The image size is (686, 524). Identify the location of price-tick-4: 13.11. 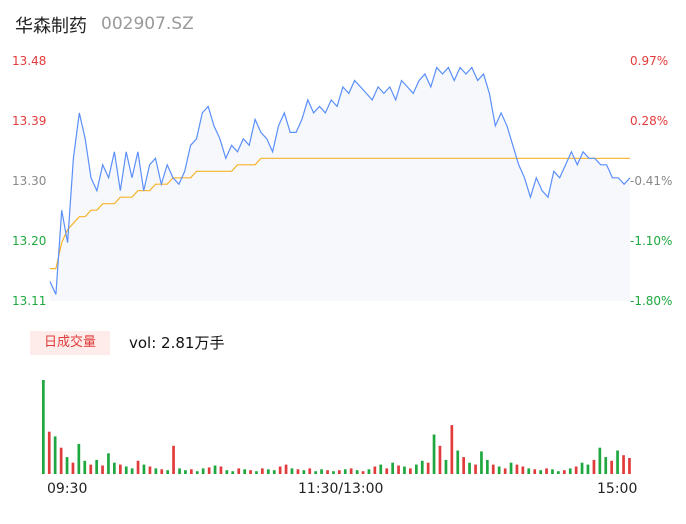
(29, 301).